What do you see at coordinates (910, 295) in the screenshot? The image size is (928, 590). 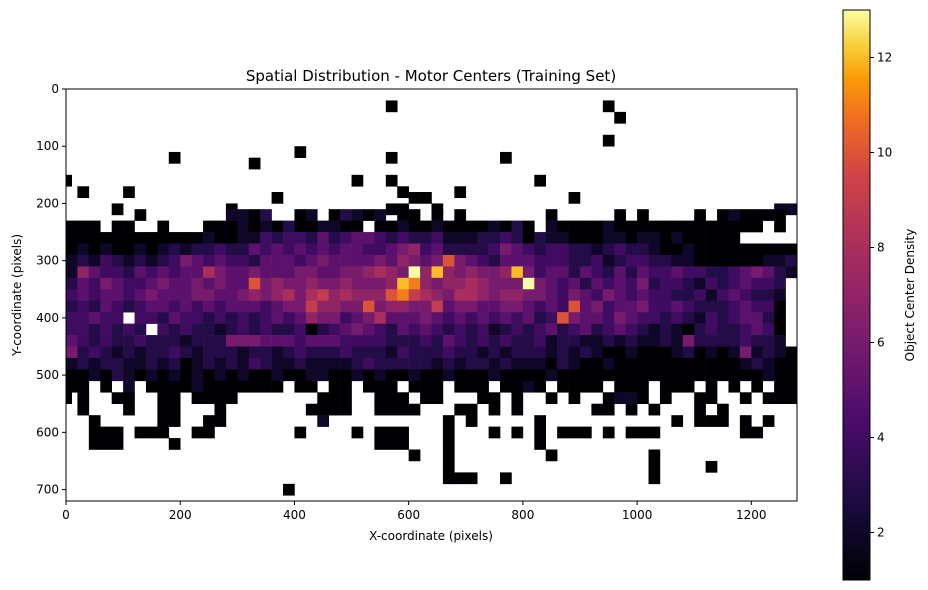 I see `colorbar-label: Object Center Density` at bounding box center [910, 295].